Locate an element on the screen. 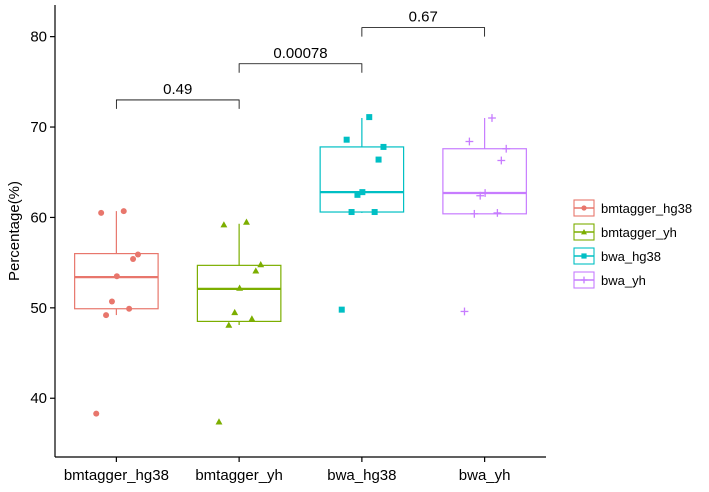 This screenshot has width=709, height=492. box-bwa_yh is located at coordinates (484, 166).